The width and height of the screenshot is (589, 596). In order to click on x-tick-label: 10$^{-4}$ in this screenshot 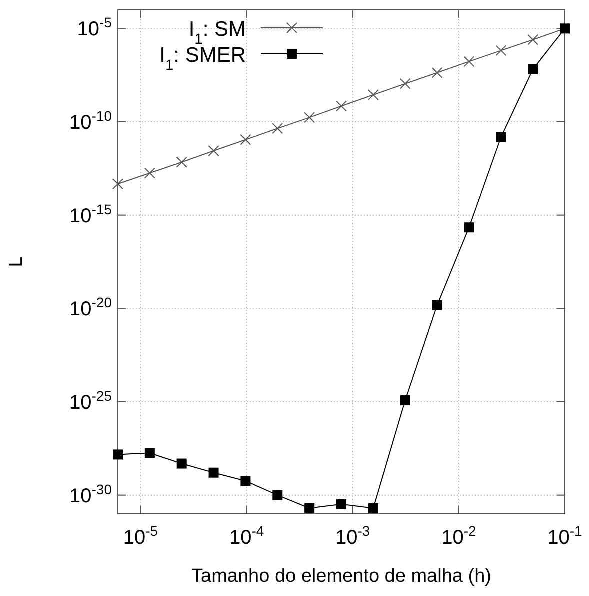, I will do `click(246, 536)`.